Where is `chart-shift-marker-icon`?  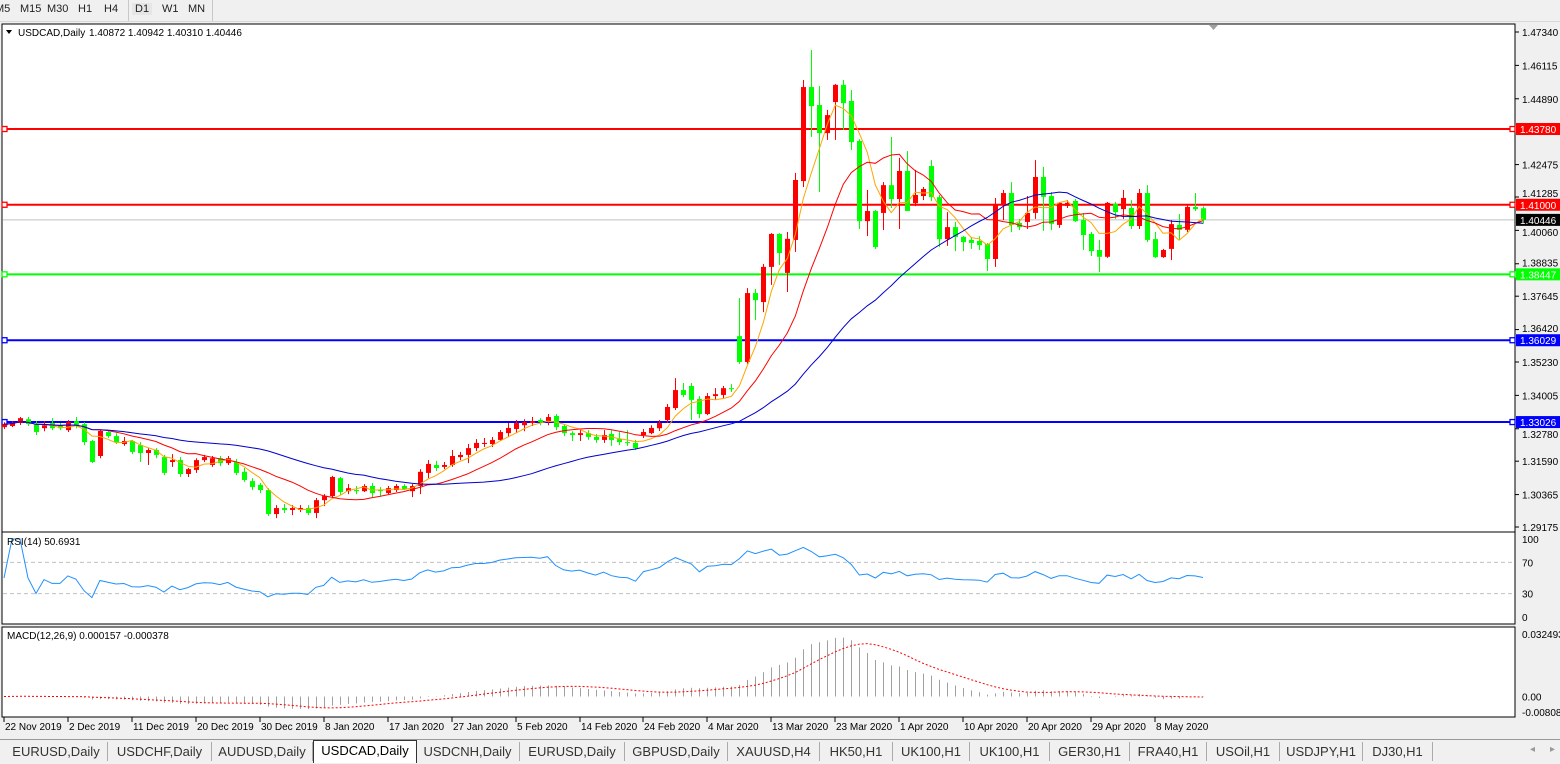 chart-shift-marker-icon is located at coordinates (1213, 27).